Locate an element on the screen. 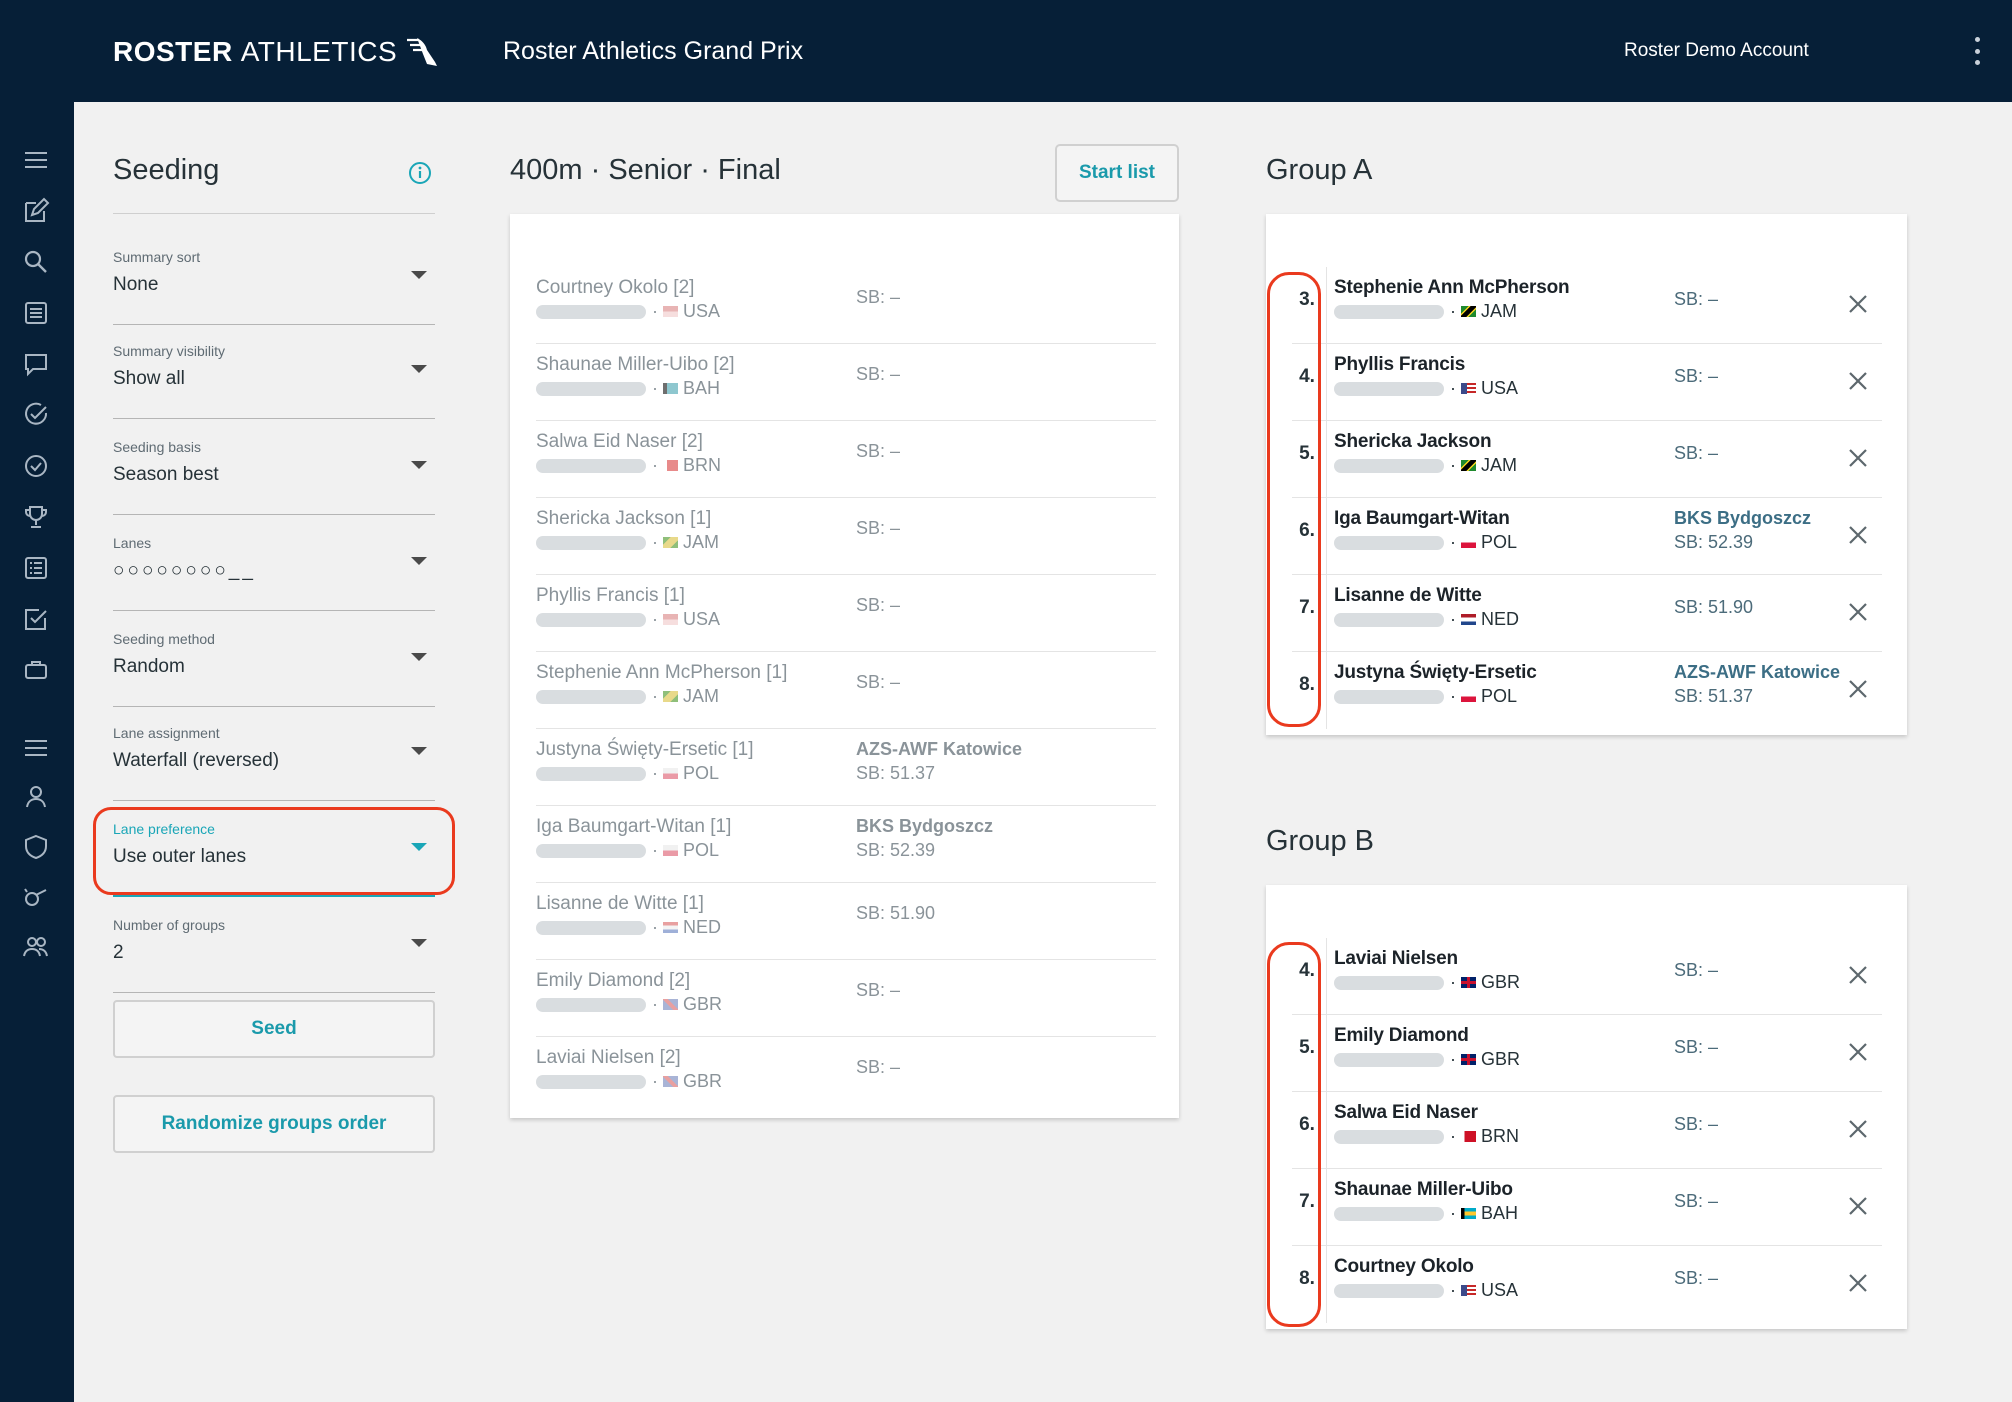  lane-assignment-select: Lane assignment Waterfall (reversed) is located at coordinates (274, 763).